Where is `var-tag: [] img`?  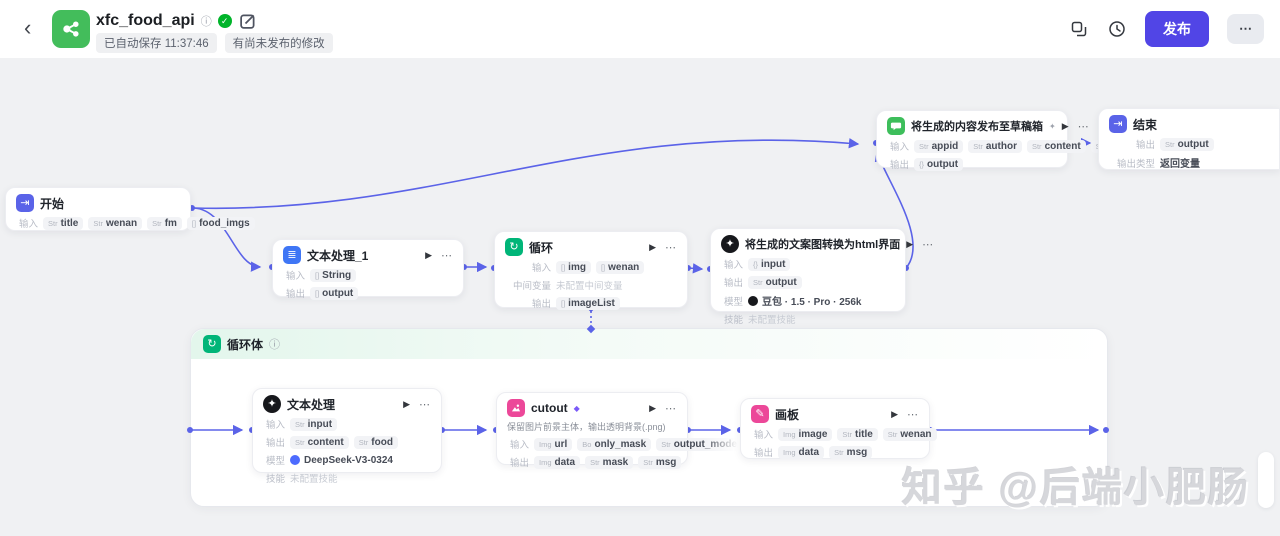 var-tag: [] img is located at coordinates (573, 267).